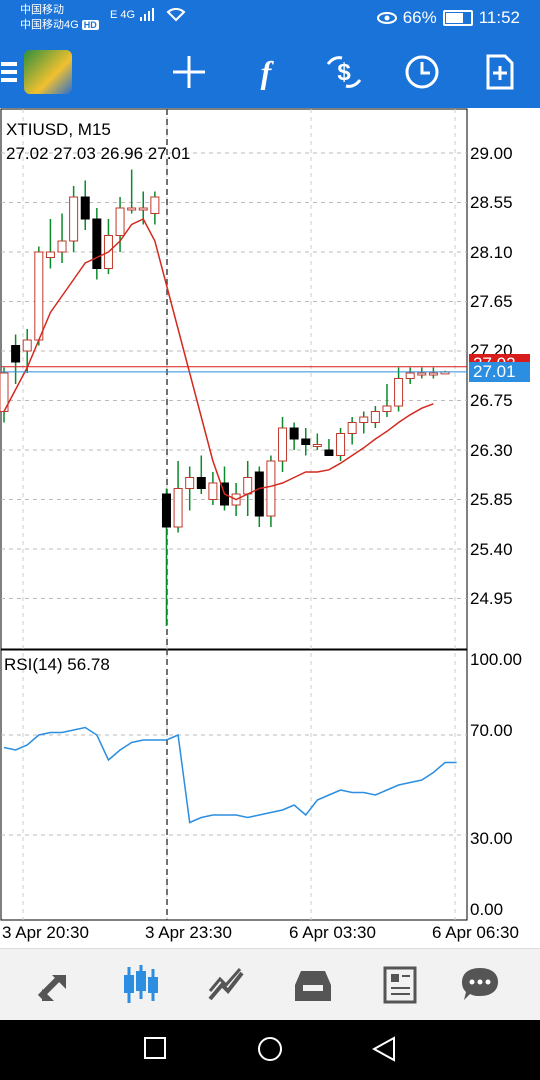 The height and width of the screenshot is (1080, 540). I want to click on clock-time: 11:52, so click(499, 17).